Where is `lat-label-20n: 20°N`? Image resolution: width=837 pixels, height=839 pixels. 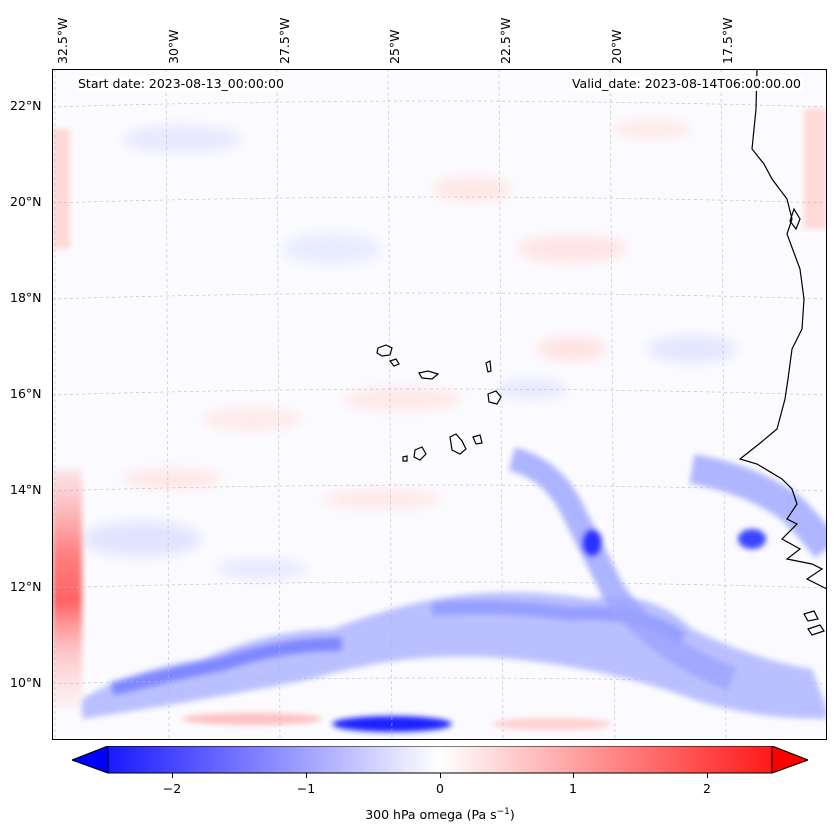
lat-label-20n: 20°N is located at coordinates (26, 201).